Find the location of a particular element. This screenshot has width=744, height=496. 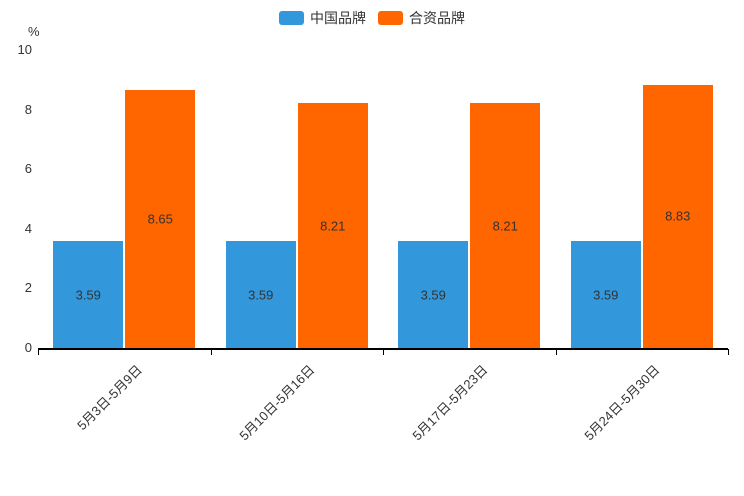

bar-value-label: 8.83 is located at coordinates (678, 216).